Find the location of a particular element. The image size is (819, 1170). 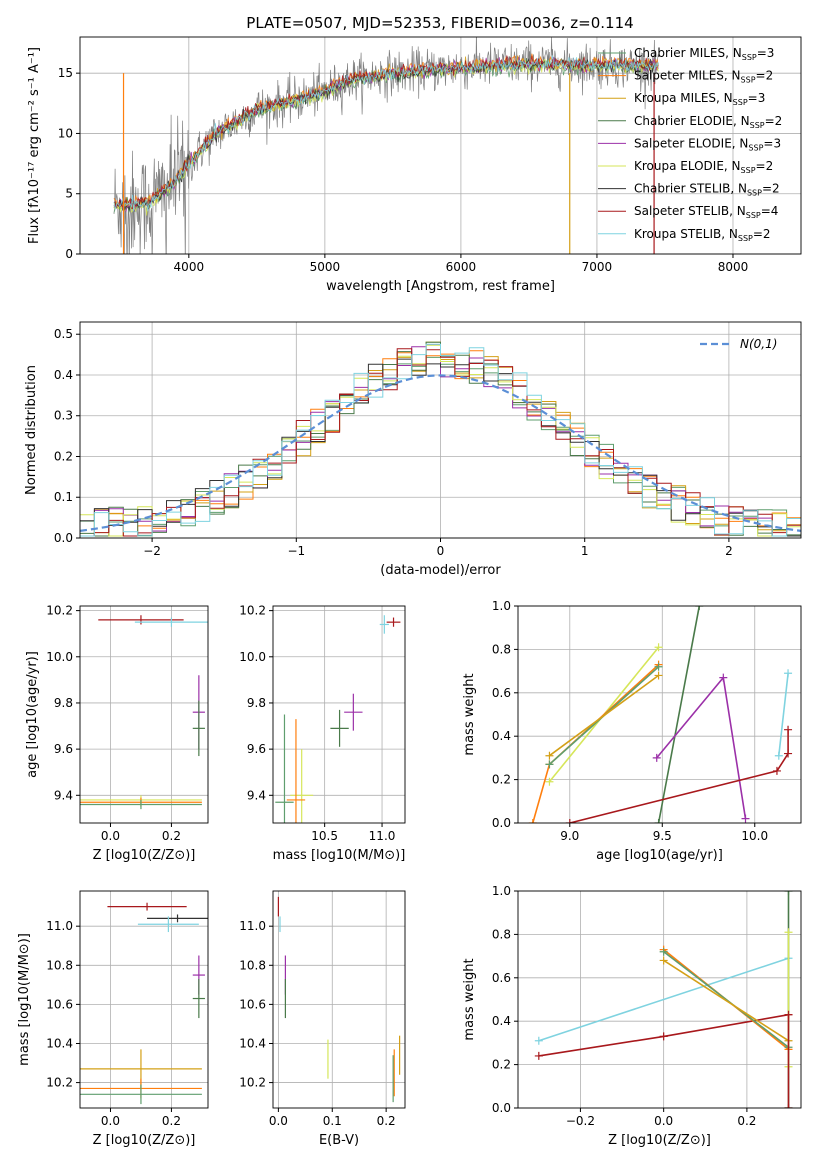

weight-line-kroupa_stelib is located at coordinates (783, 714).